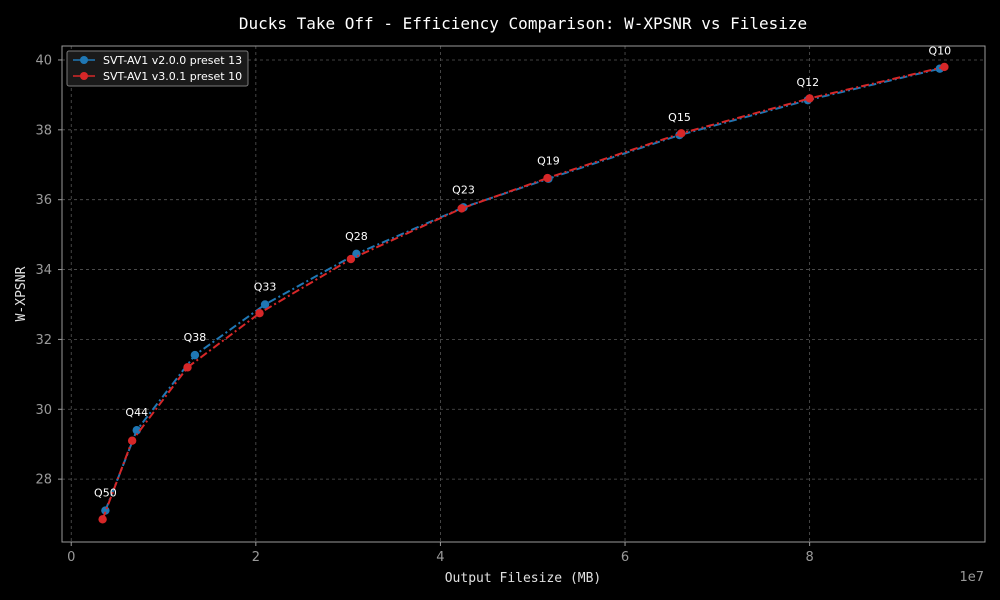  What do you see at coordinates (136, 412) in the screenshot?
I see `point-label: Q44` at bounding box center [136, 412].